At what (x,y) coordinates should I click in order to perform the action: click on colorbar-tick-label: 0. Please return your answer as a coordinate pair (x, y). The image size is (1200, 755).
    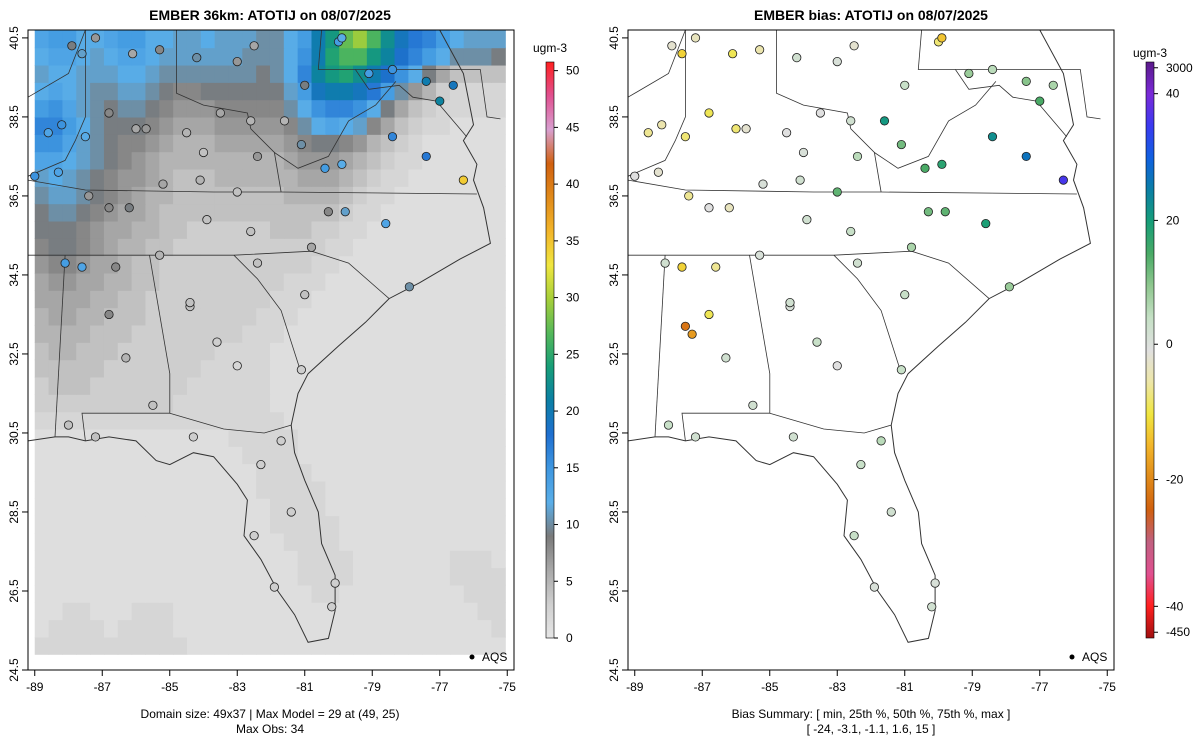
    Looking at the image, I should click on (569, 638).